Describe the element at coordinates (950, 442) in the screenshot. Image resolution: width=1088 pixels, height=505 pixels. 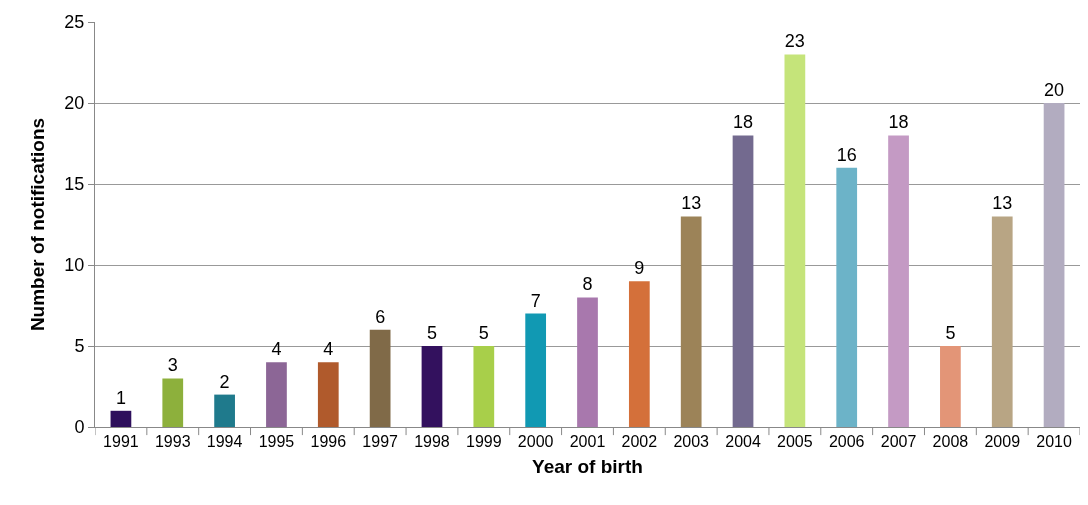
I see `x-tick-label: 2008` at that location.